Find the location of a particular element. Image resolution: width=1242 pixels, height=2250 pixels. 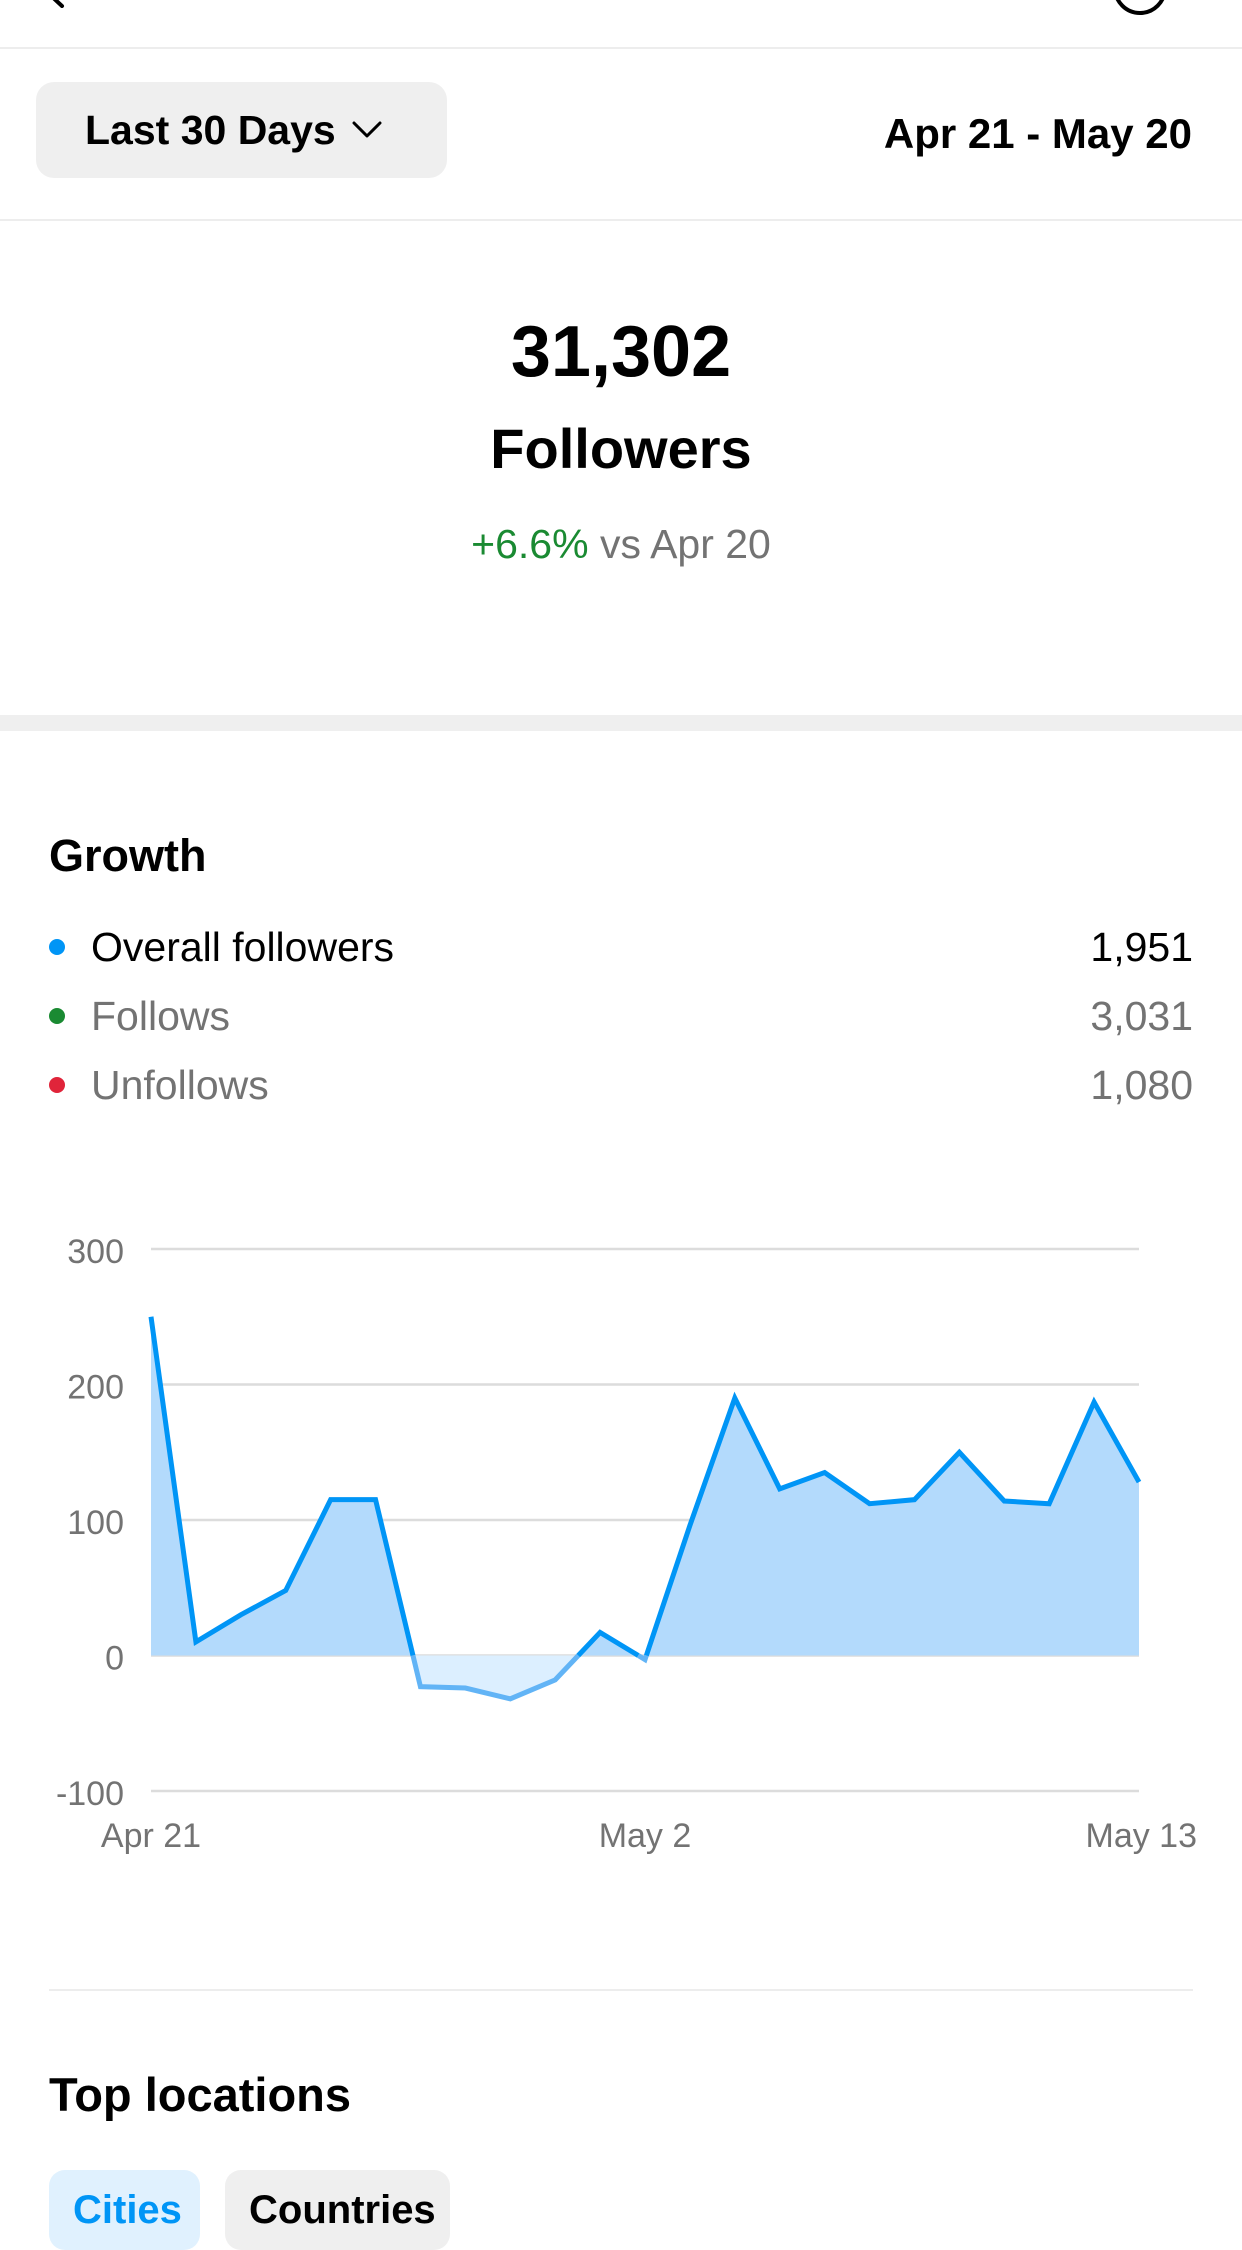

chevron-left-icon is located at coordinates (55, 4).